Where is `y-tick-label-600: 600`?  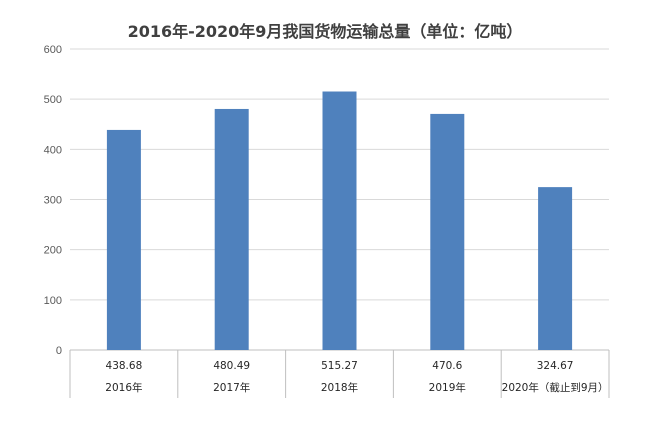
y-tick-label-600: 600 is located at coordinates (53, 50).